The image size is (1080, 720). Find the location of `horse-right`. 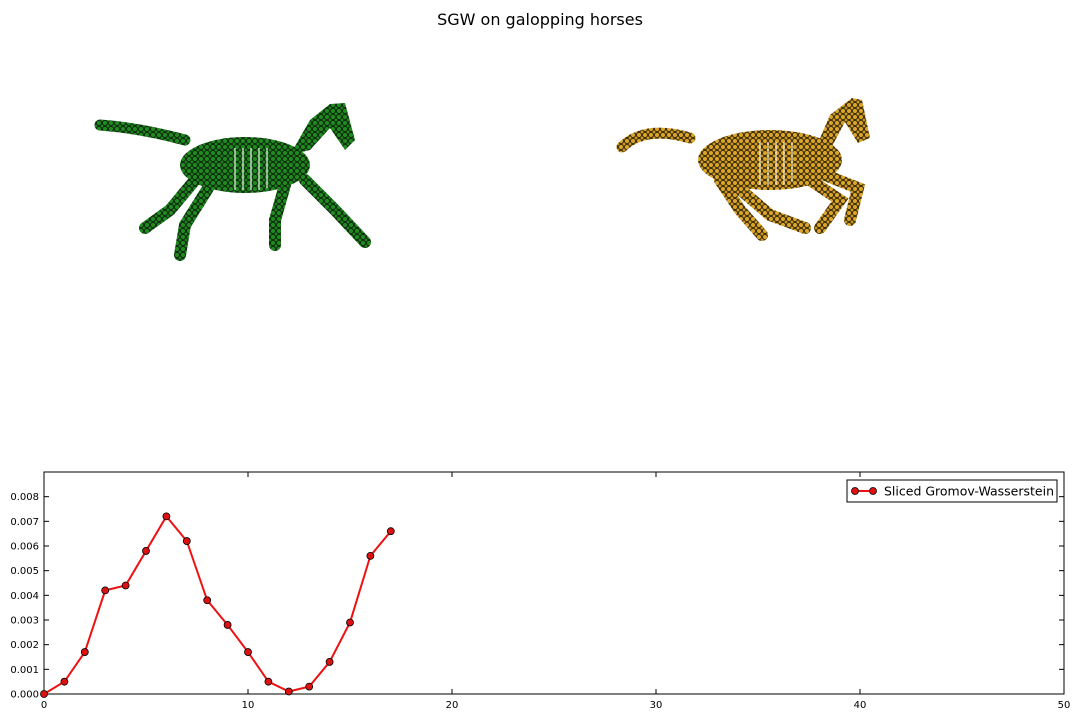

horse-right is located at coordinates (743, 169).